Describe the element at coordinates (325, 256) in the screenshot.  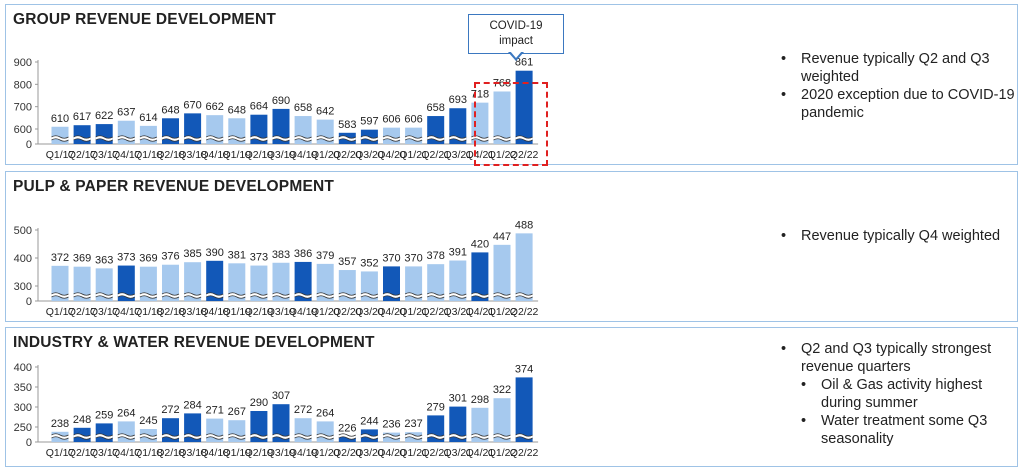
I see `data-label: 379` at that location.